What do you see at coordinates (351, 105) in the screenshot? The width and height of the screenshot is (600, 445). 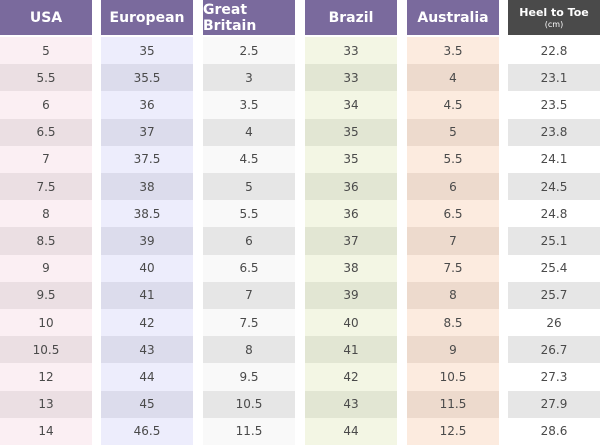 I see `cell: 34` at bounding box center [351, 105].